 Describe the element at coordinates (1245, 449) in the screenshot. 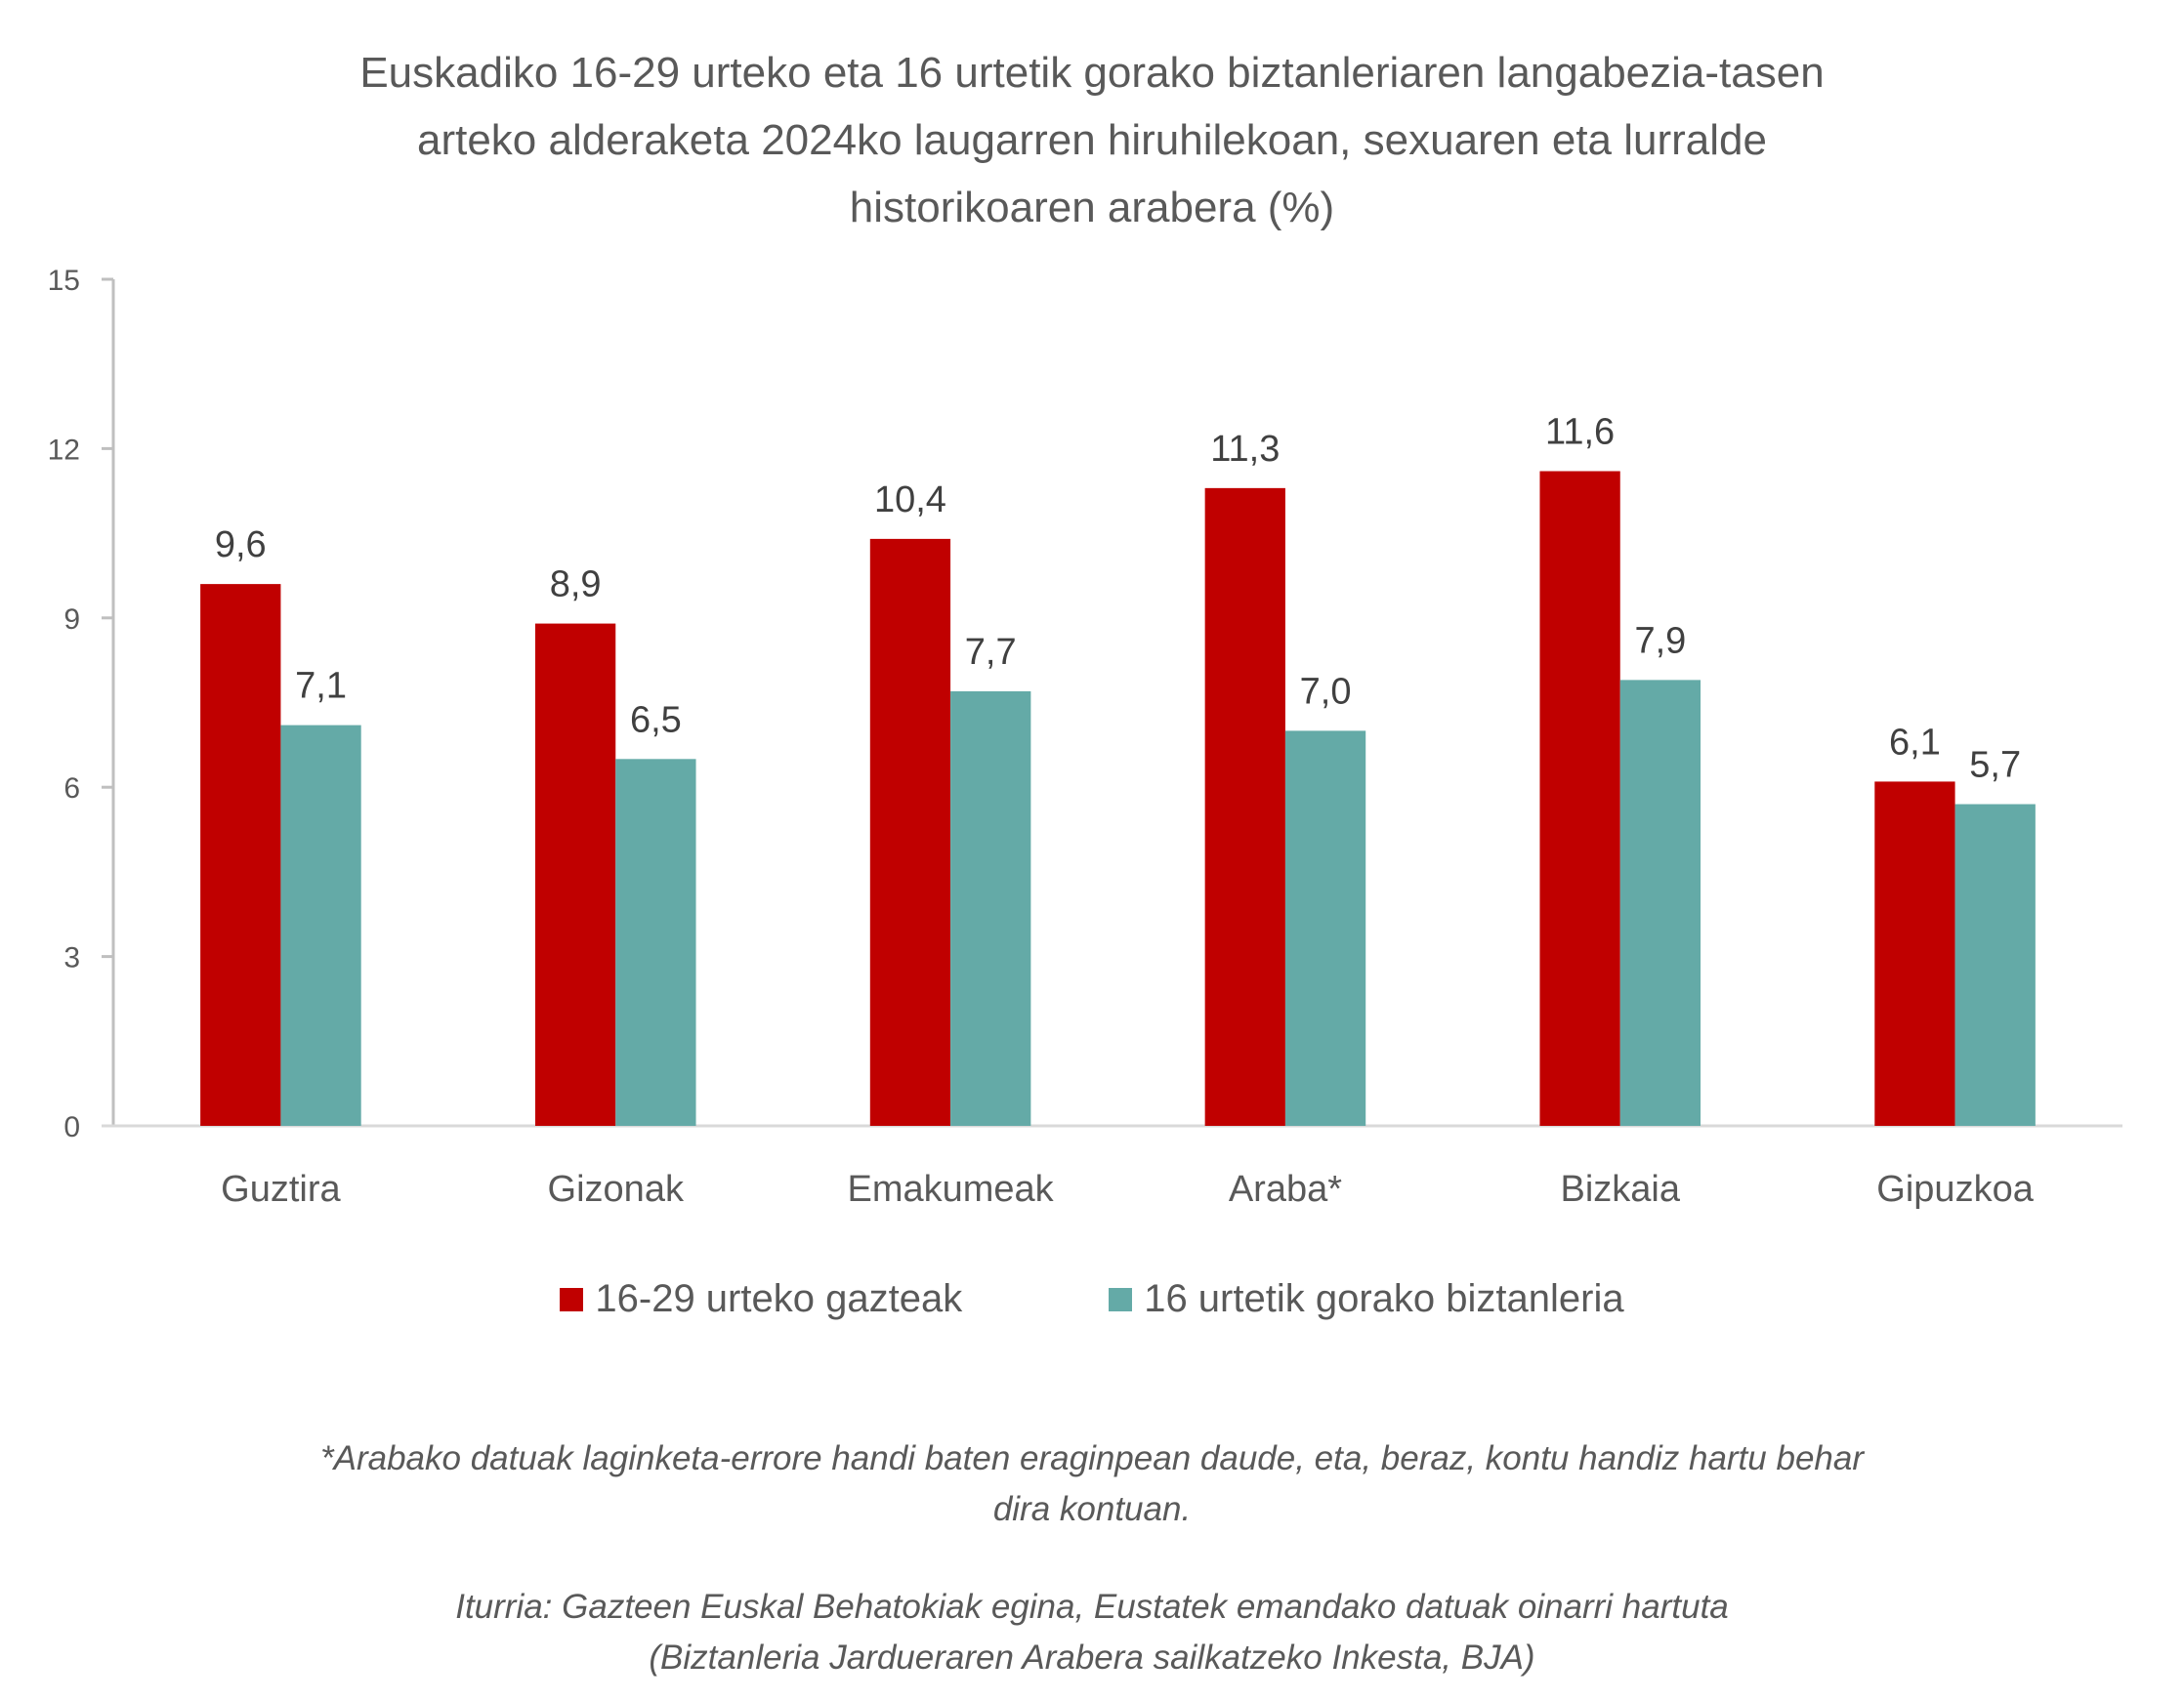

I see `data-label-youth: 11,3` at that location.